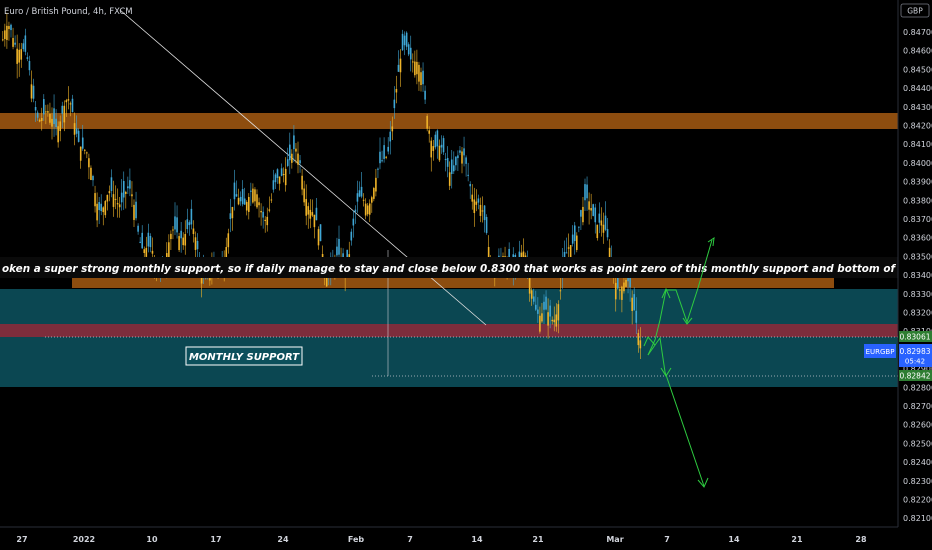 This screenshot has width=932, height=550. I want to click on level-tag-1: 0.83061, so click(914, 337).